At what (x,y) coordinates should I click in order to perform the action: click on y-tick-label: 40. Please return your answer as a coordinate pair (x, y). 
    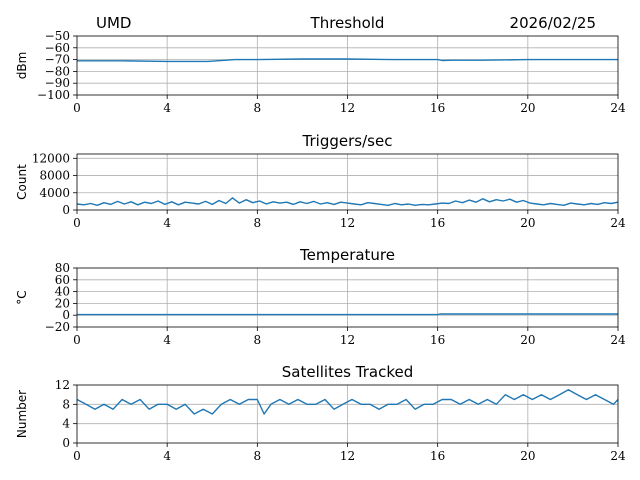
    Looking at the image, I should click on (62, 292).